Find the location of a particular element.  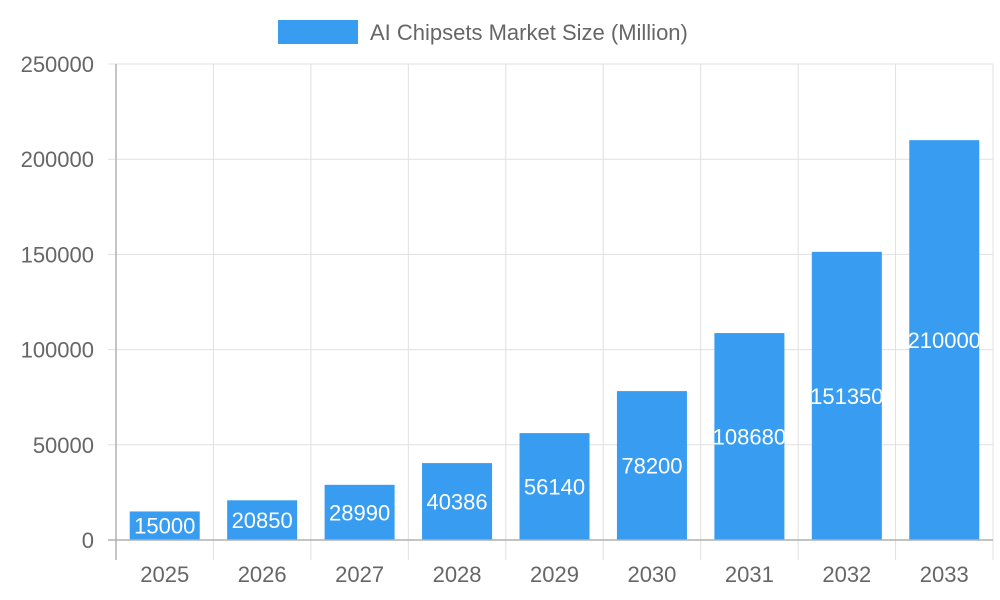

y-tick-label: 100000 is located at coordinates (57, 350).